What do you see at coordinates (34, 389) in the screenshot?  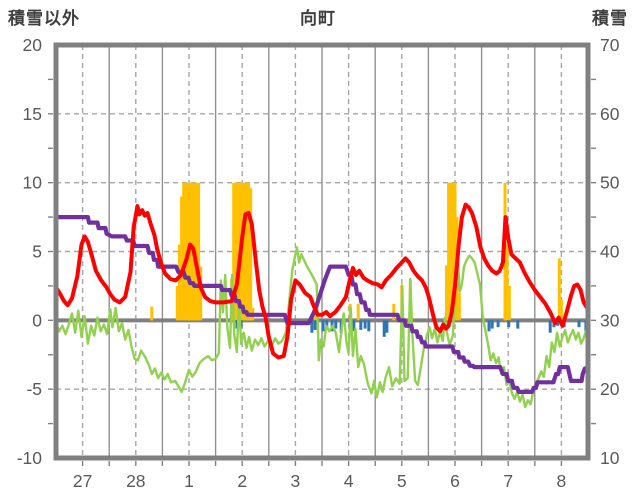 I see `left-axis-tick-label: -5` at bounding box center [34, 389].